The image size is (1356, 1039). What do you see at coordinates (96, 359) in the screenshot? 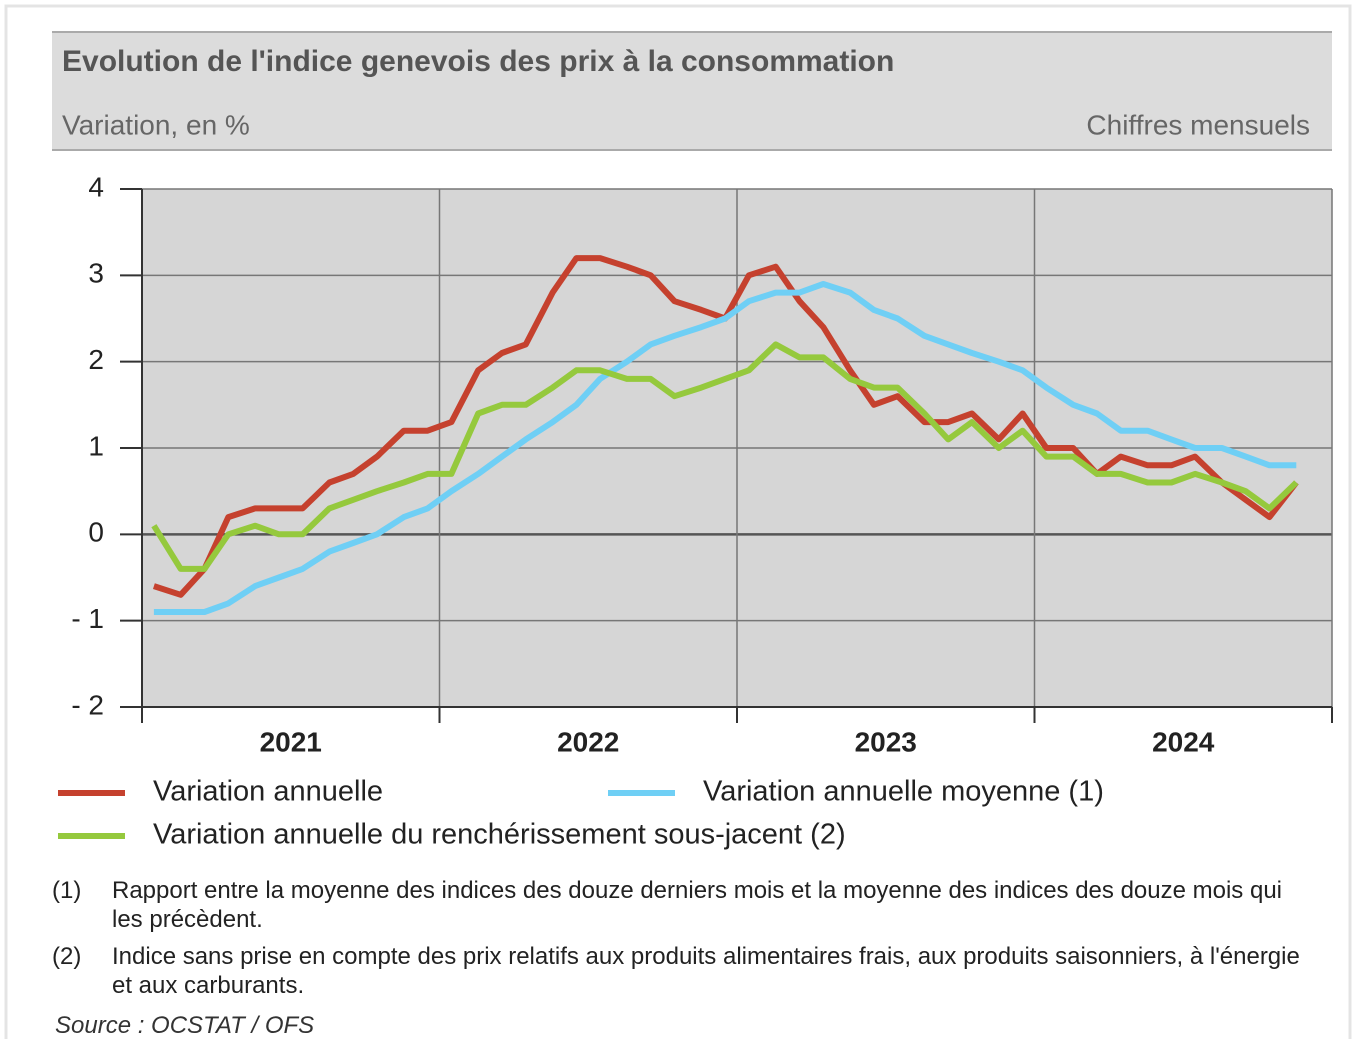
I see `y-tick-label: 2` at bounding box center [96, 359].